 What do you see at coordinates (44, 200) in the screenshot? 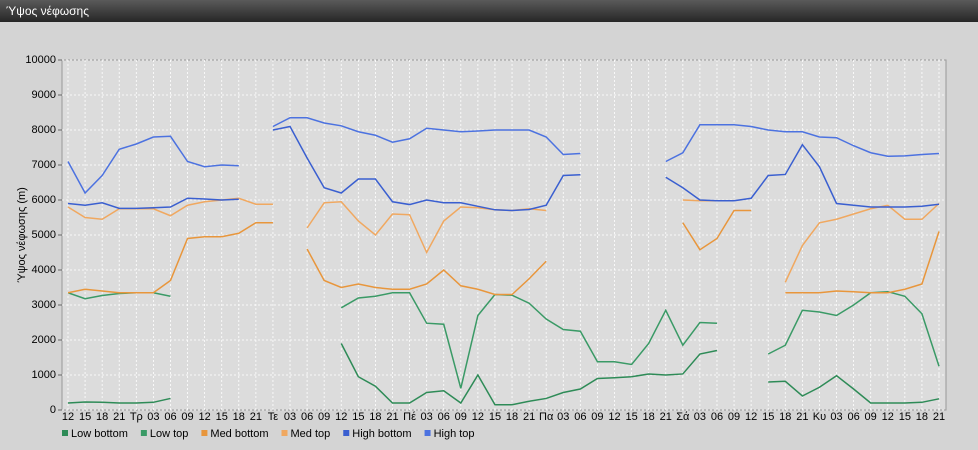
I see `y-tick-label: 6000` at bounding box center [44, 200].